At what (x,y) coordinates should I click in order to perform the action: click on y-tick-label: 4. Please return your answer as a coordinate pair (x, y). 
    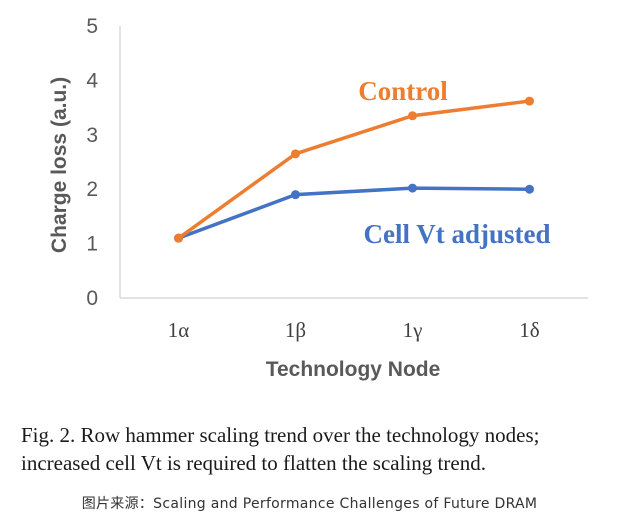
    Looking at the image, I should click on (92, 80).